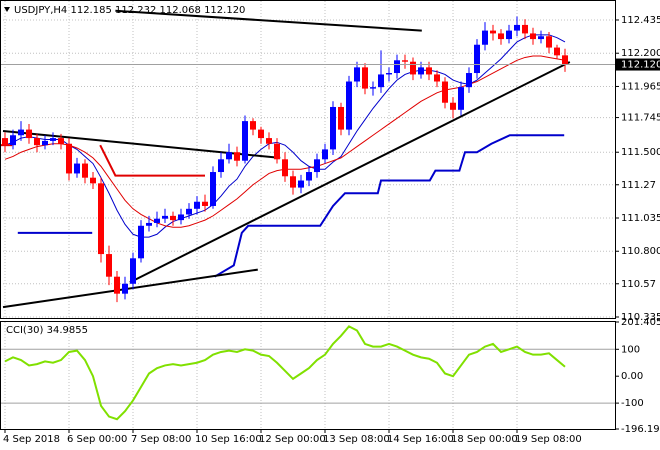  What do you see at coordinates (640, 20) in the screenshot?
I see `y-tick-label: 112.435` at bounding box center [640, 20].